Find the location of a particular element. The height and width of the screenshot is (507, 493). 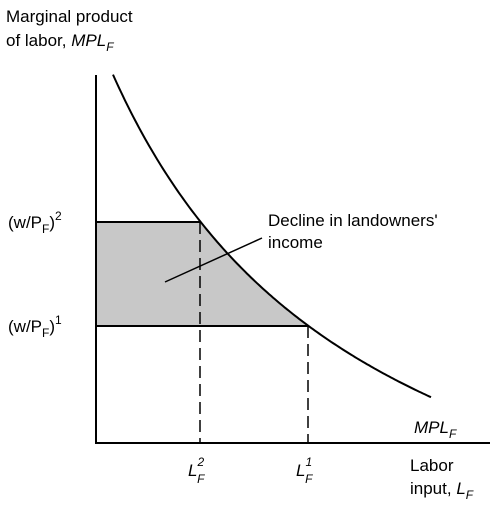

shaded-area is located at coordinates (202, 273).